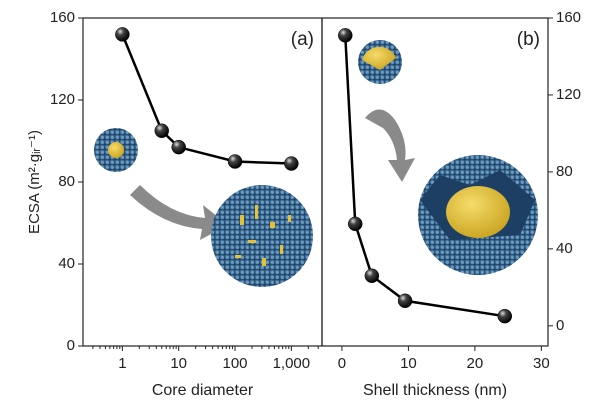 Image resolution: width=596 pixels, height=404 pixels. I want to click on x-axis-label: Shell thickness (nm), so click(435, 390).